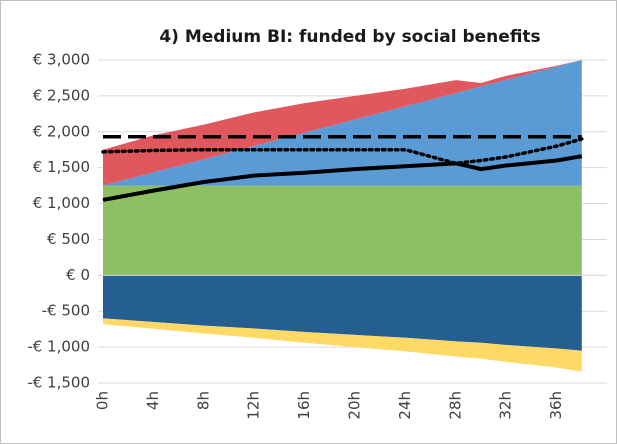 The height and width of the screenshot is (444, 617). I want to click on y-tick-label: € 2,500, so click(61, 95).